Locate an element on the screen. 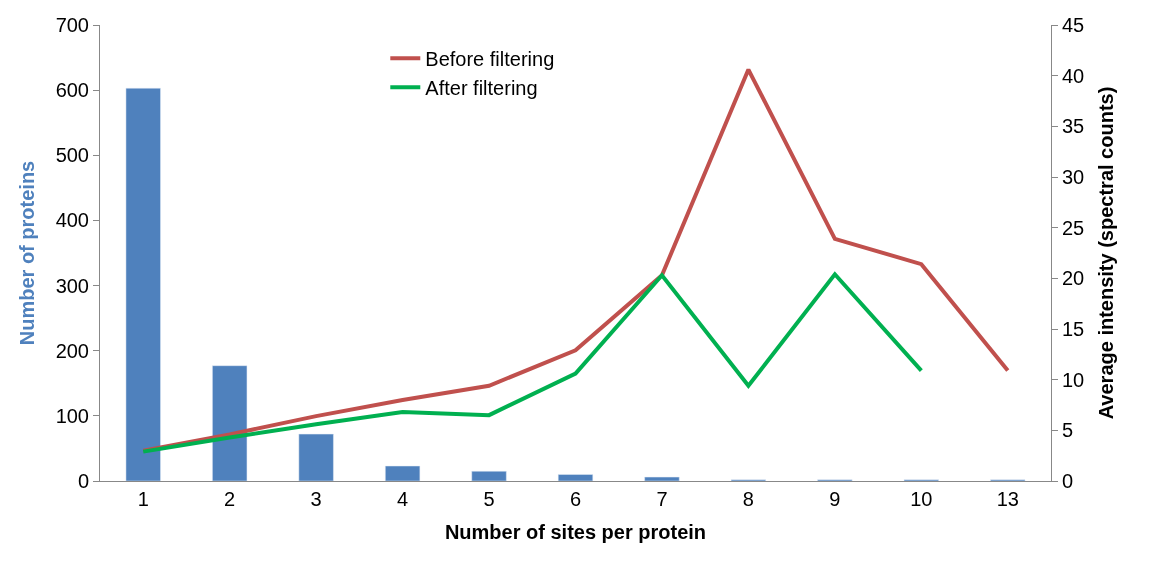 The height and width of the screenshot is (561, 1161). y2-tick-label: 10 is located at coordinates (1073, 379).